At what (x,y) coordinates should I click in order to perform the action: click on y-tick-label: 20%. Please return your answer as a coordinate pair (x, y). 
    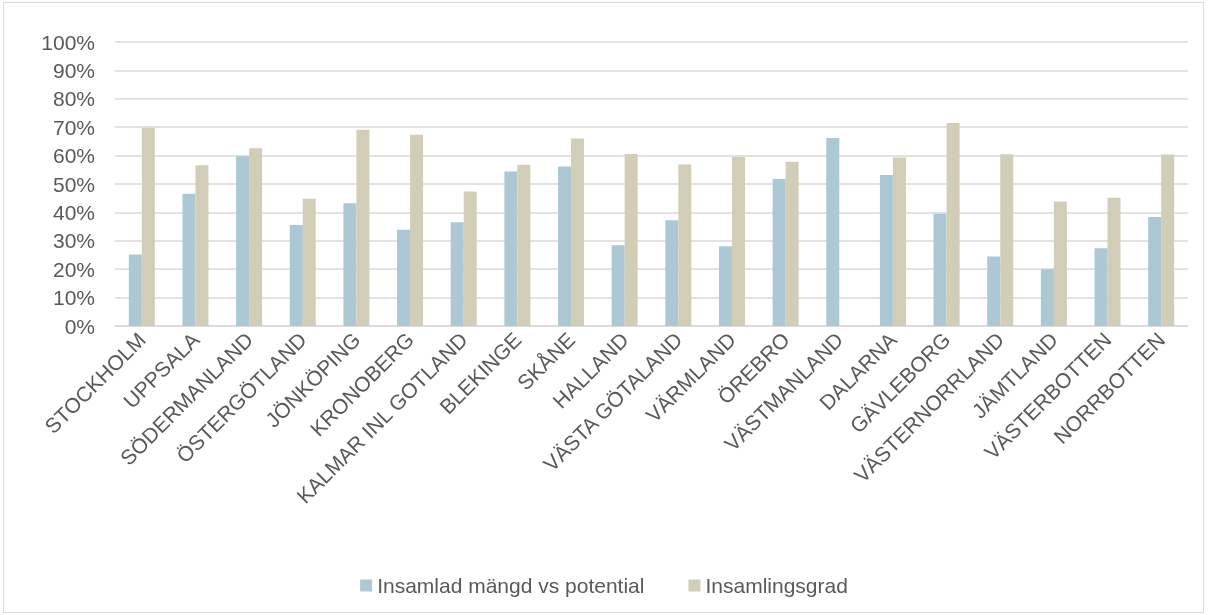
    Looking at the image, I should click on (73, 269).